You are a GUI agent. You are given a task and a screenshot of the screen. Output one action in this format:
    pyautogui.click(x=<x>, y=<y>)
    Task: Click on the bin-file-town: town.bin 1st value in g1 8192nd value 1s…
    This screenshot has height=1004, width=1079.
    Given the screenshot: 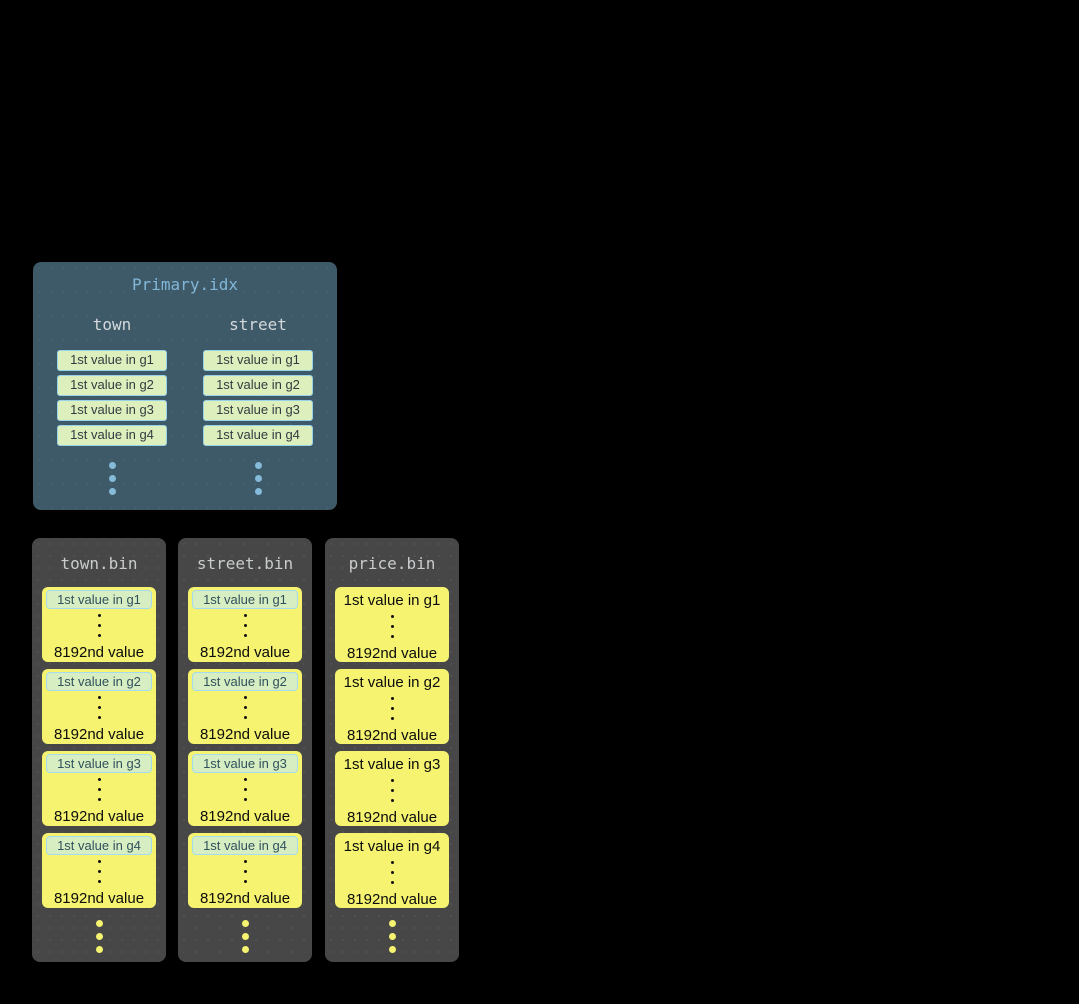 What is the action you would take?
    pyautogui.click(x=99, y=750)
    